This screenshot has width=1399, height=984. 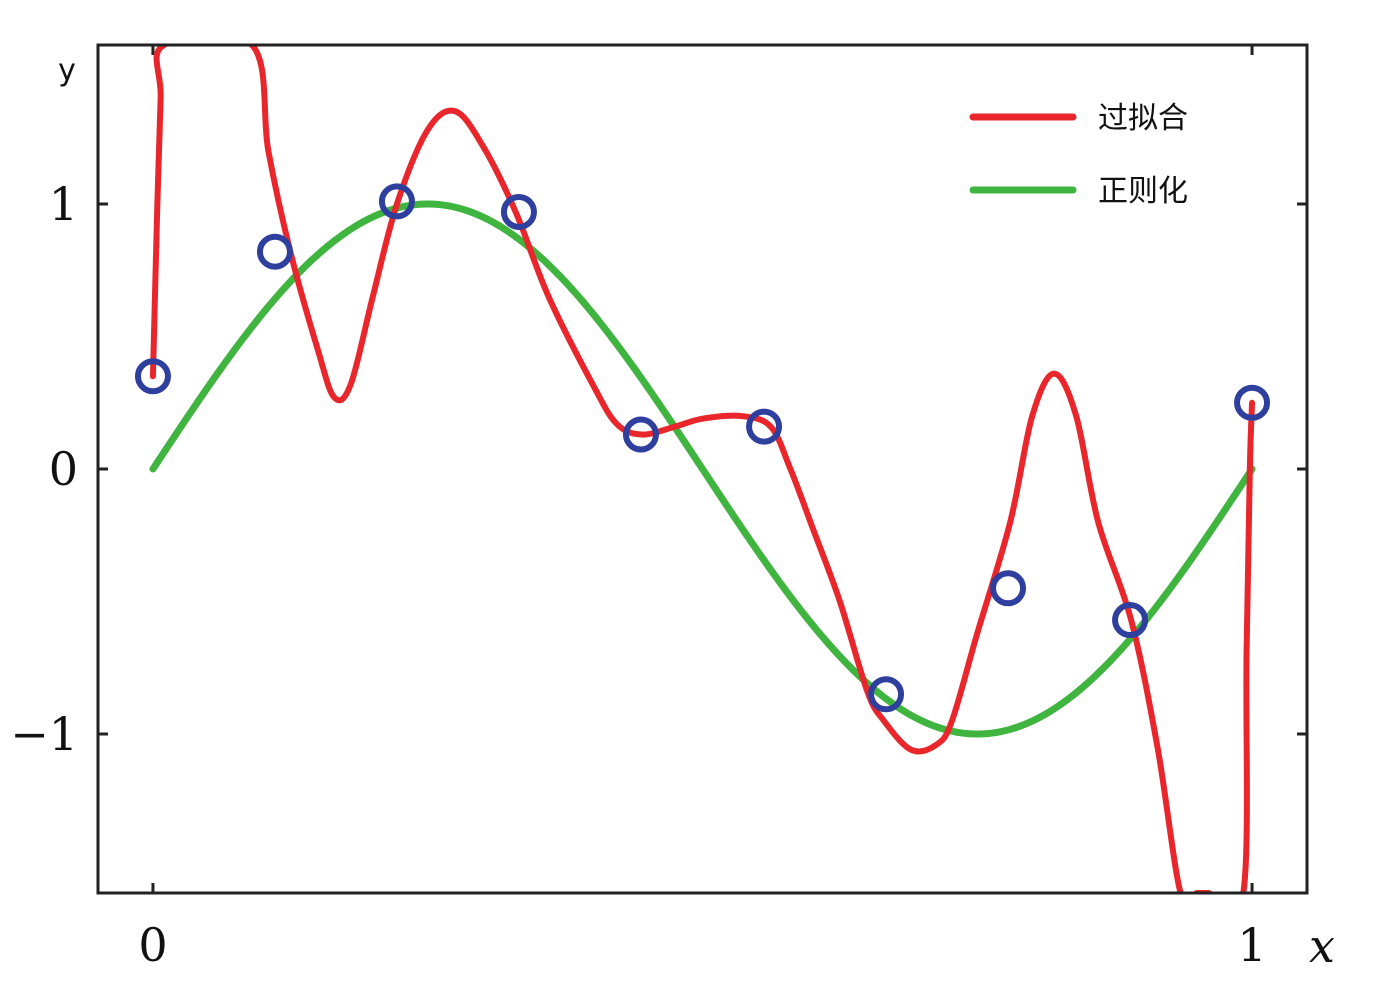 I want to click on y-tick-label: 1, so click(x=63, y=204).